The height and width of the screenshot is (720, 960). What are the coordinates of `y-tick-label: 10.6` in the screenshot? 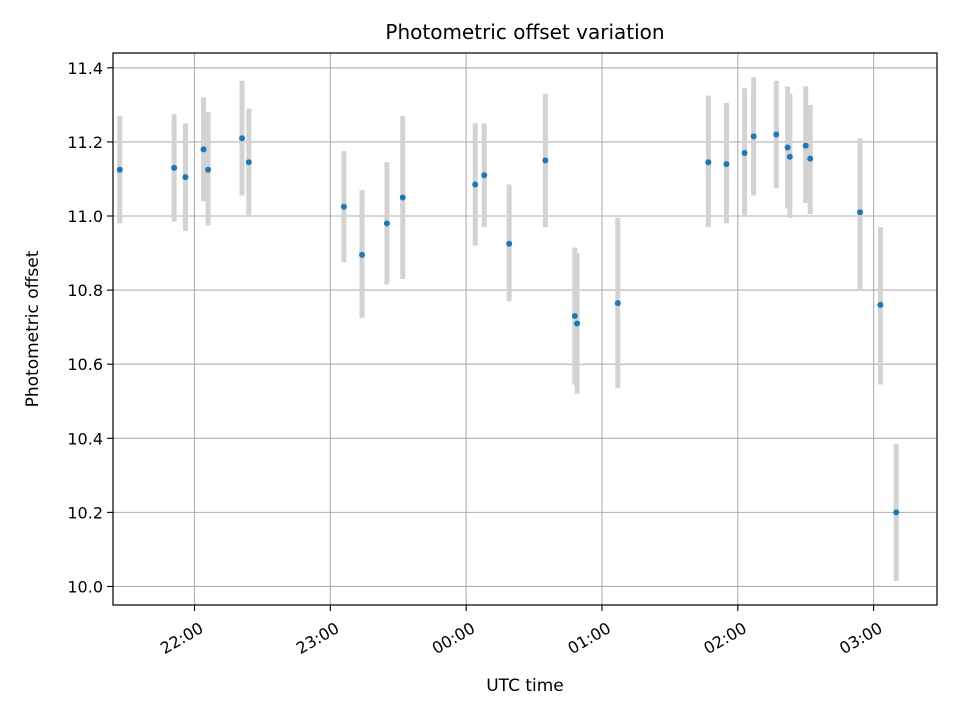 It's located at (85, 364).